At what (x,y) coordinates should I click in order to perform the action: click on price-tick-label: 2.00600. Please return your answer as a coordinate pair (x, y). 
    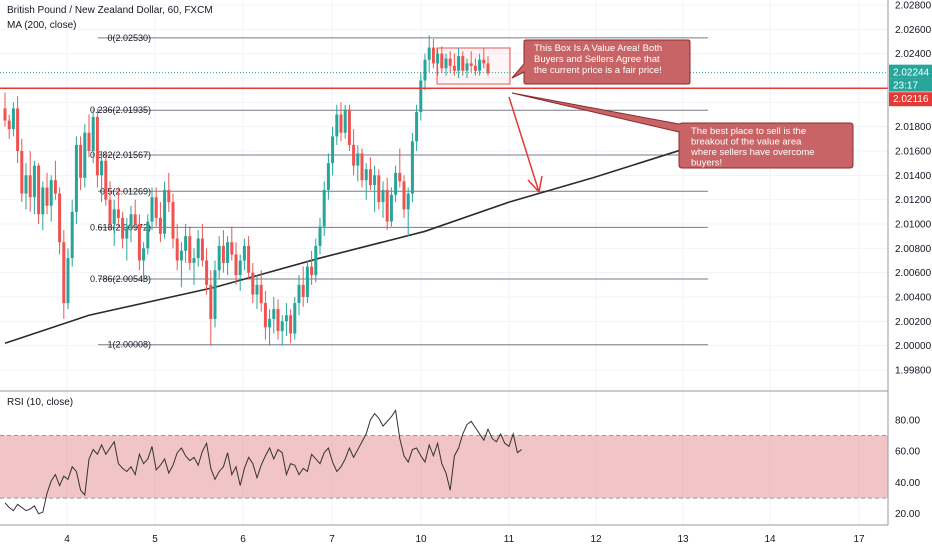
    Looking at the image, I should click on (913, 273).